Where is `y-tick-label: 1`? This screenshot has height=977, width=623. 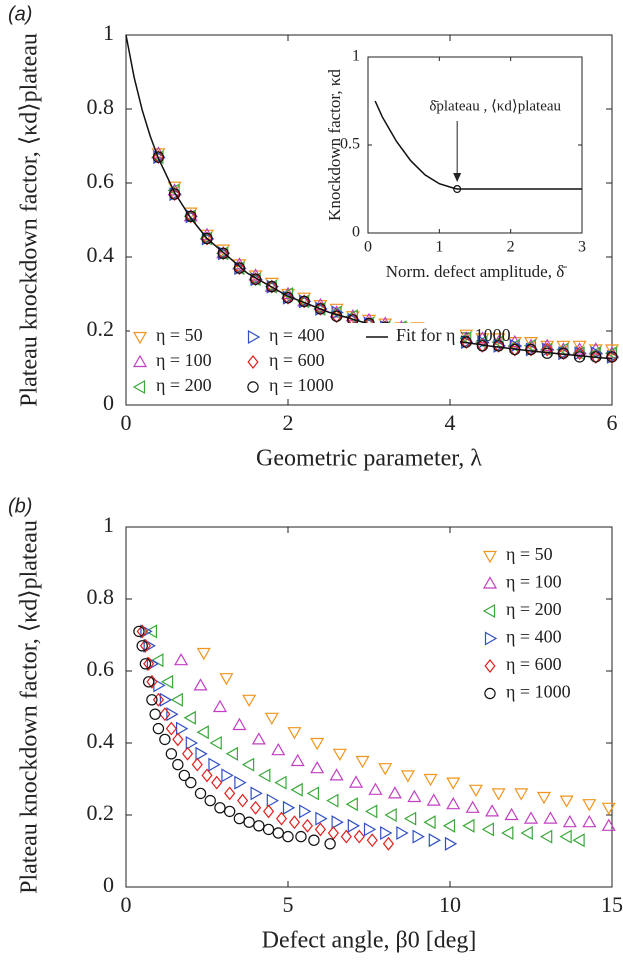 y-tick-label: 1 is located at coordinates (108, 32).